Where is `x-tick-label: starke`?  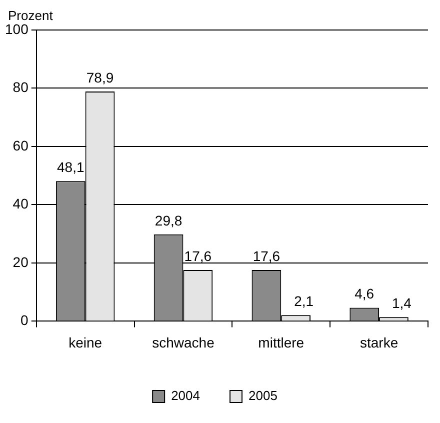 x-tick-label: starke is located at coordinates (379, 342).